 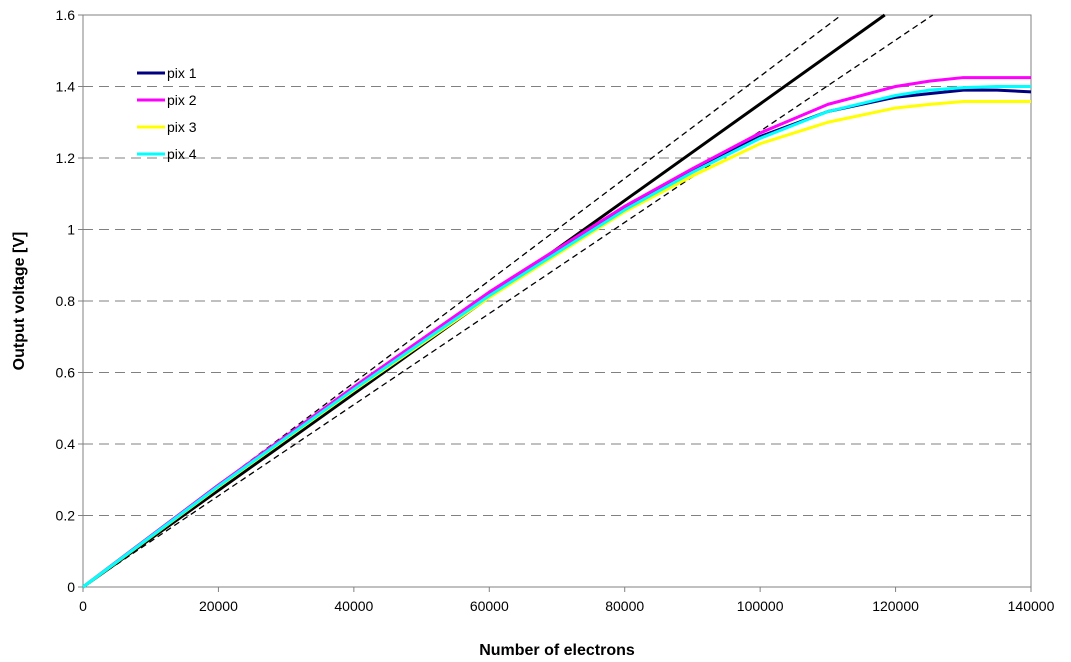 What do you see at coordinates (66, 87) in the screenshot?
I see `y-tick-label: 1.4` at bounding box center [66, 87].